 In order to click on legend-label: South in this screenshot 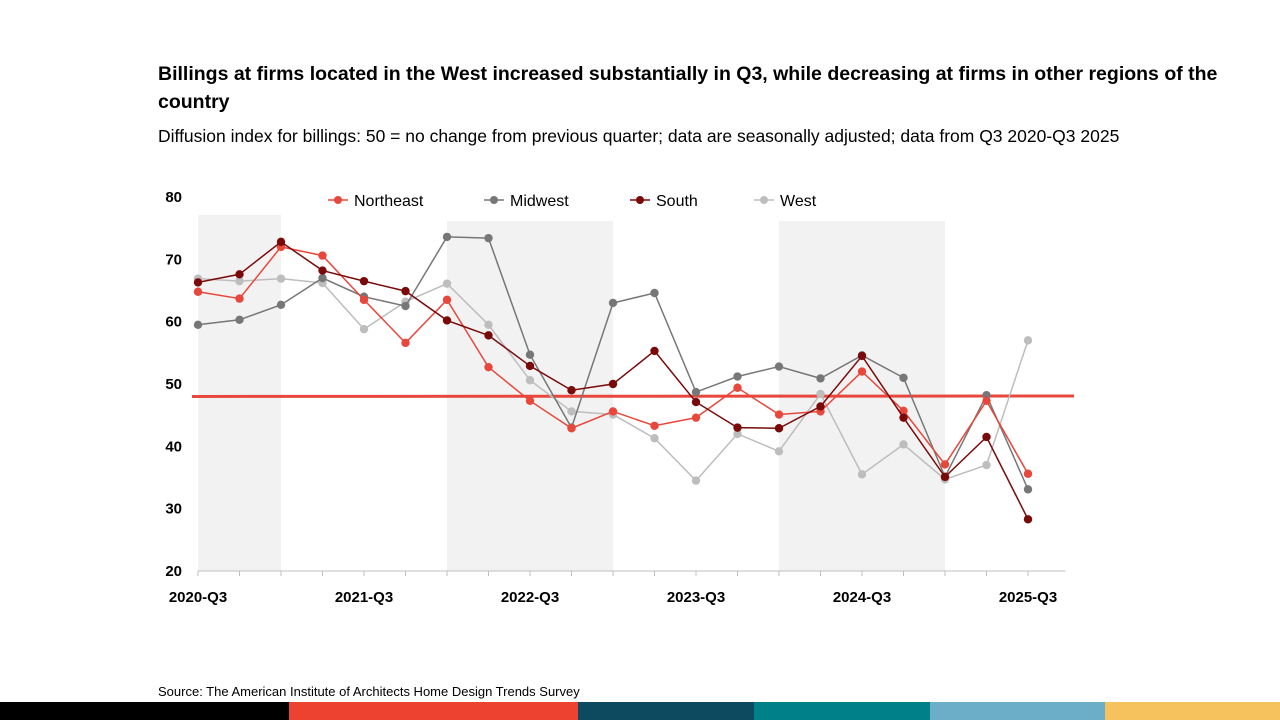, I will do `click(677, 201)`.